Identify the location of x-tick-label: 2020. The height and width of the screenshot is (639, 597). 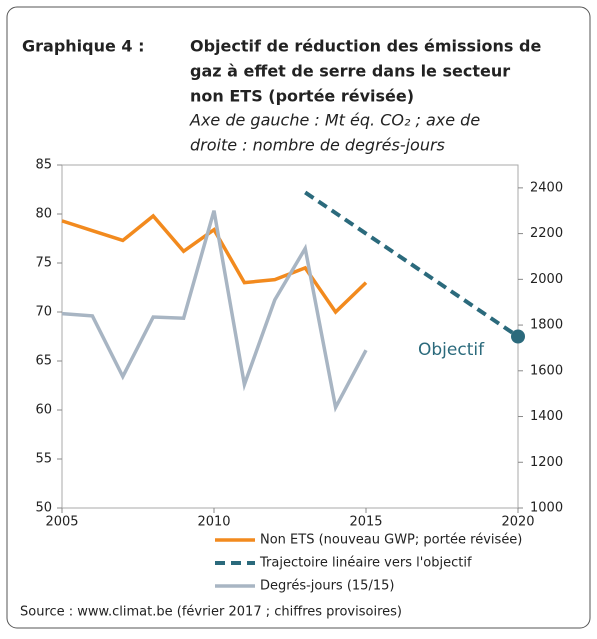
(517, 522).